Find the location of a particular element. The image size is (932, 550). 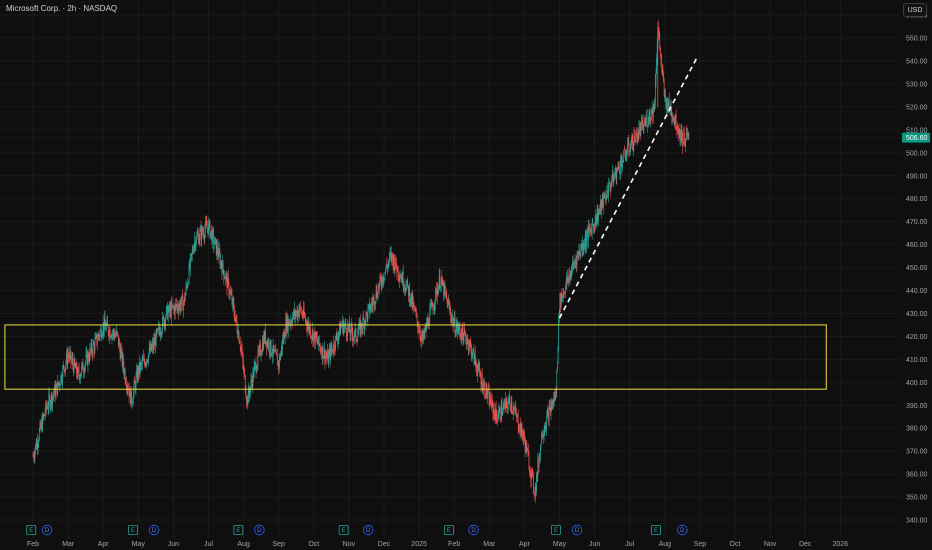

trendline is located at coordinates (628, 188).